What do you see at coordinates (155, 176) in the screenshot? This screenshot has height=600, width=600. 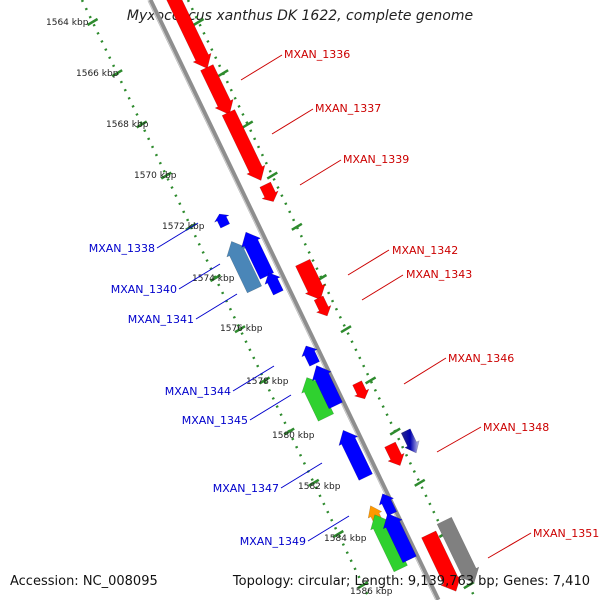 I see `tick-label: 1570 kbp` at bounding box center [155, 176].